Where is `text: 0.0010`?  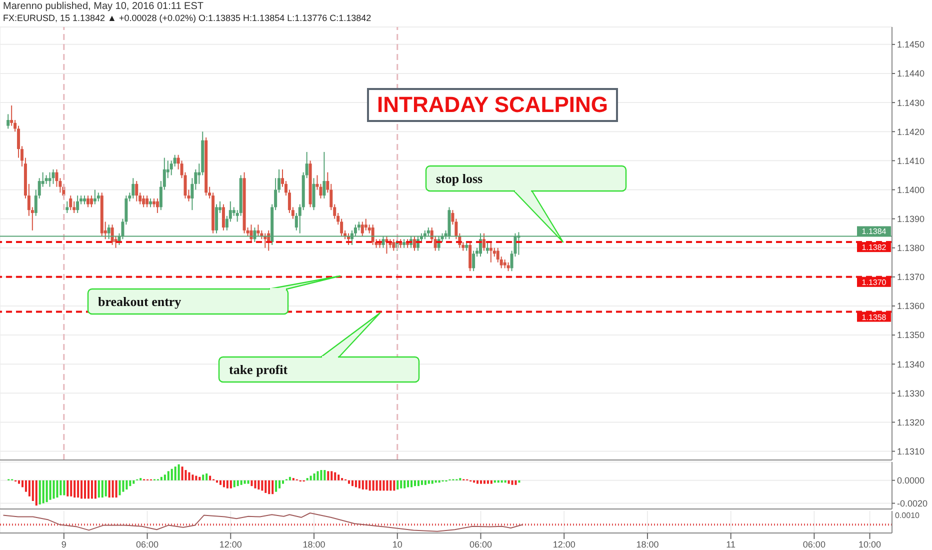
text: 0.0010 is located at coordinates (907, 515).